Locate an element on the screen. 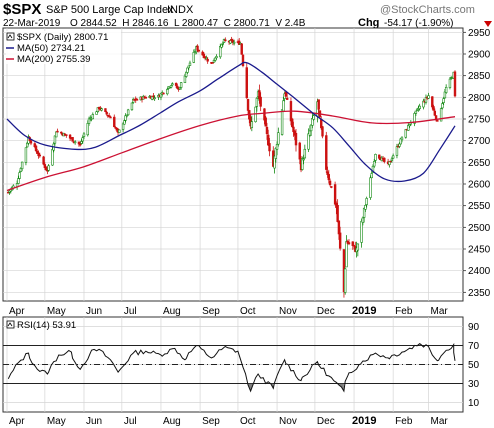  x-tick-label: Oct is located at coordinates (248, 421).